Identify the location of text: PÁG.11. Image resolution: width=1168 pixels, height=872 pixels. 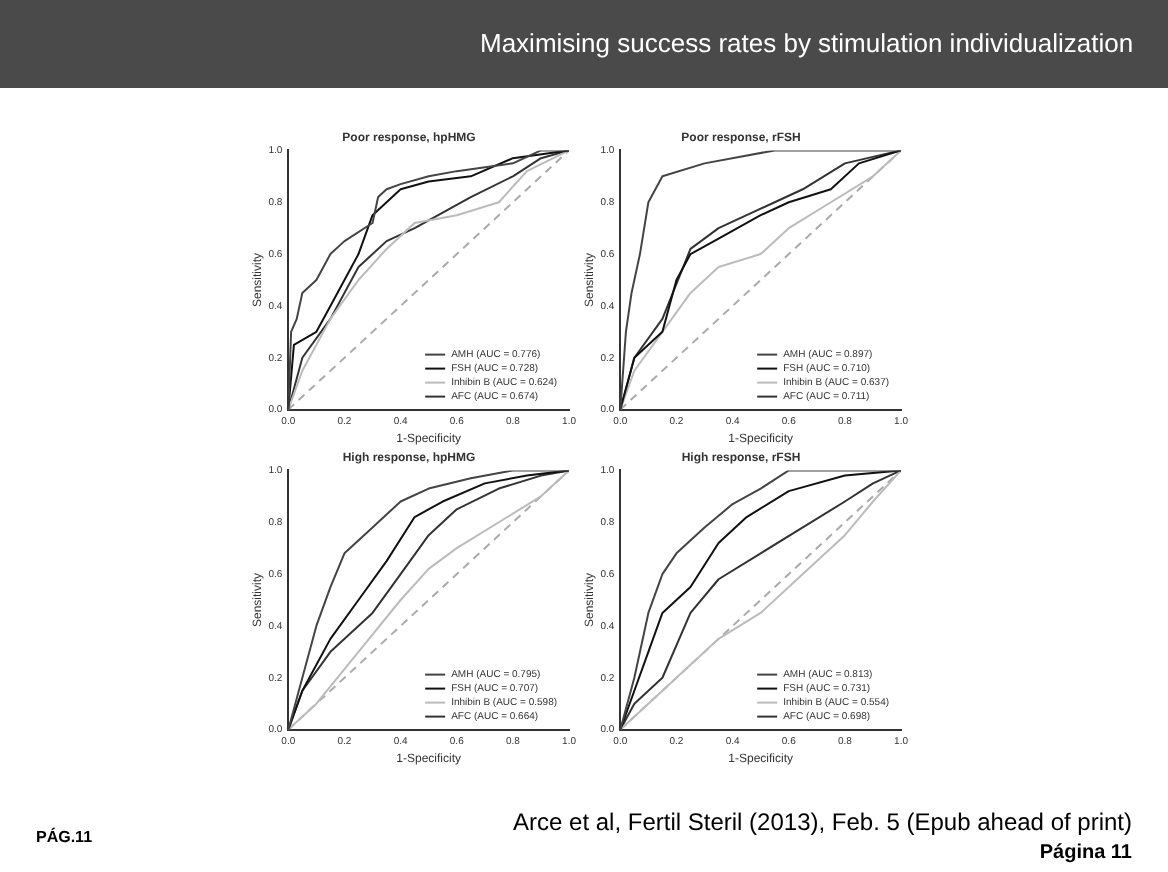
(64, 837).